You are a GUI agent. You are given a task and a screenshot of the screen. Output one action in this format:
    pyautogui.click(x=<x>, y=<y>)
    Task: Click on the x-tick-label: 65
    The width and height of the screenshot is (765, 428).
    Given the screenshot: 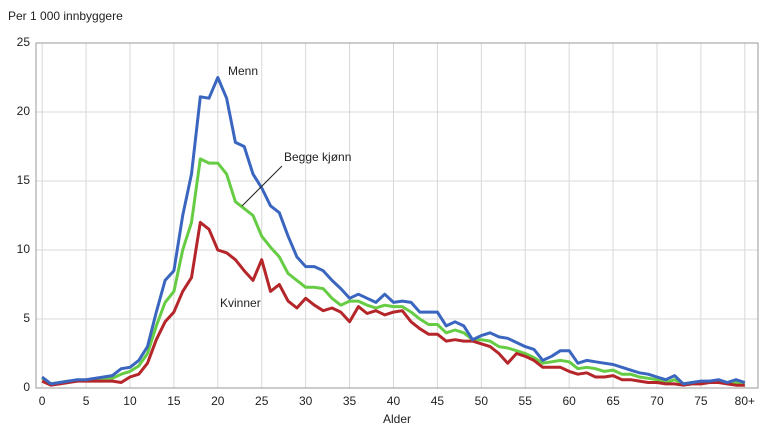 What is the action you would take?
    pyautogui.click(x=613, y=401)
    